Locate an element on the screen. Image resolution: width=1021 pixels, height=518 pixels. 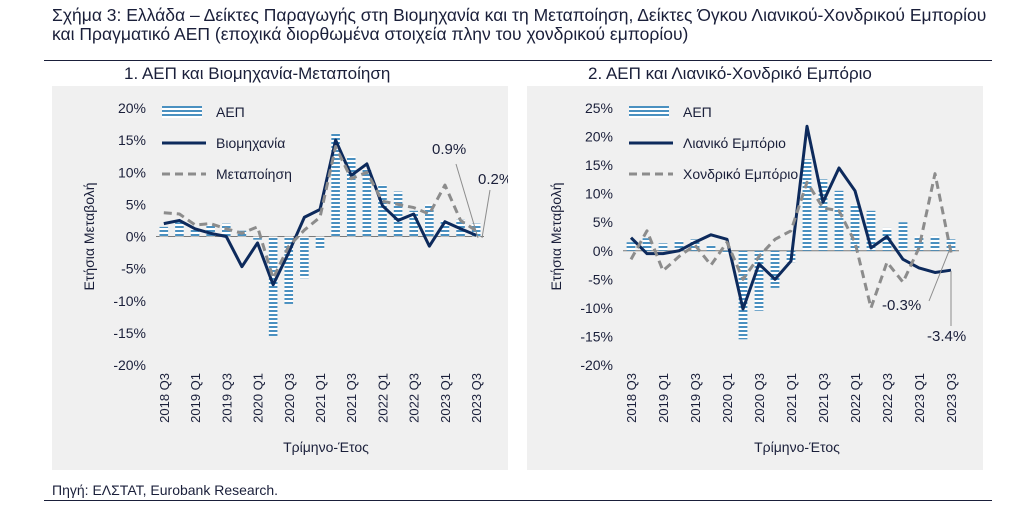
y-tick-label: 5% is located at coordinates (136, 204).